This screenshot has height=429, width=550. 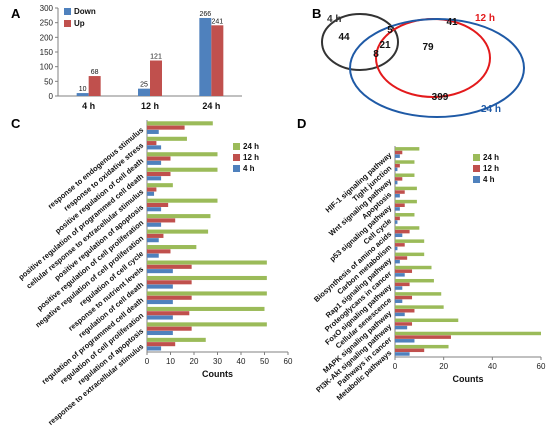 I want to click on set-12h-circle, so click(x=433, y=58).